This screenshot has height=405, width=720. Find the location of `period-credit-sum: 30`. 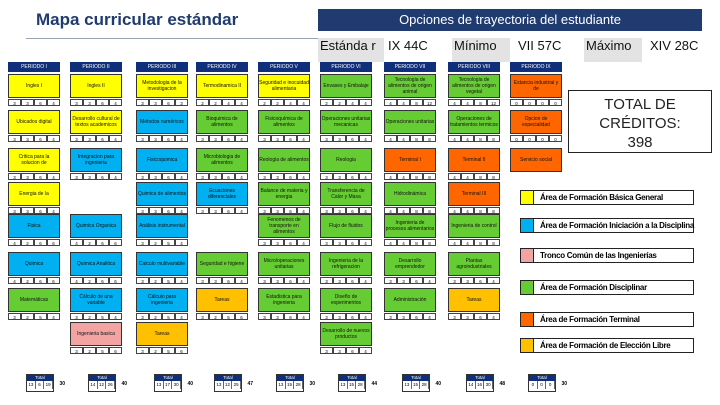

period-credit-sum: 30 is located at coordinates (564, 384).